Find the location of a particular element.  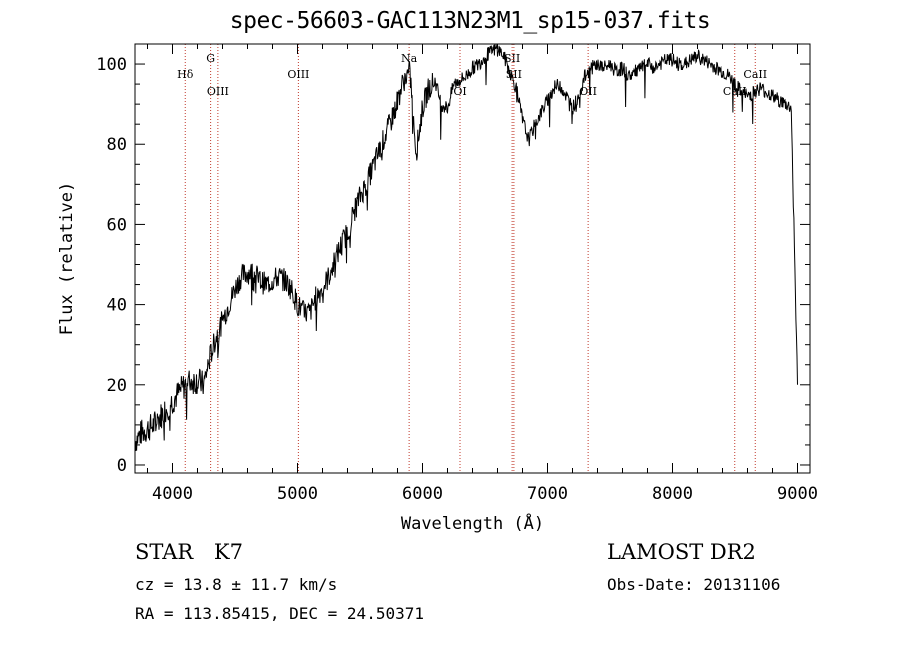

y-tick-label: 40 is located at coordinates (117, 306).